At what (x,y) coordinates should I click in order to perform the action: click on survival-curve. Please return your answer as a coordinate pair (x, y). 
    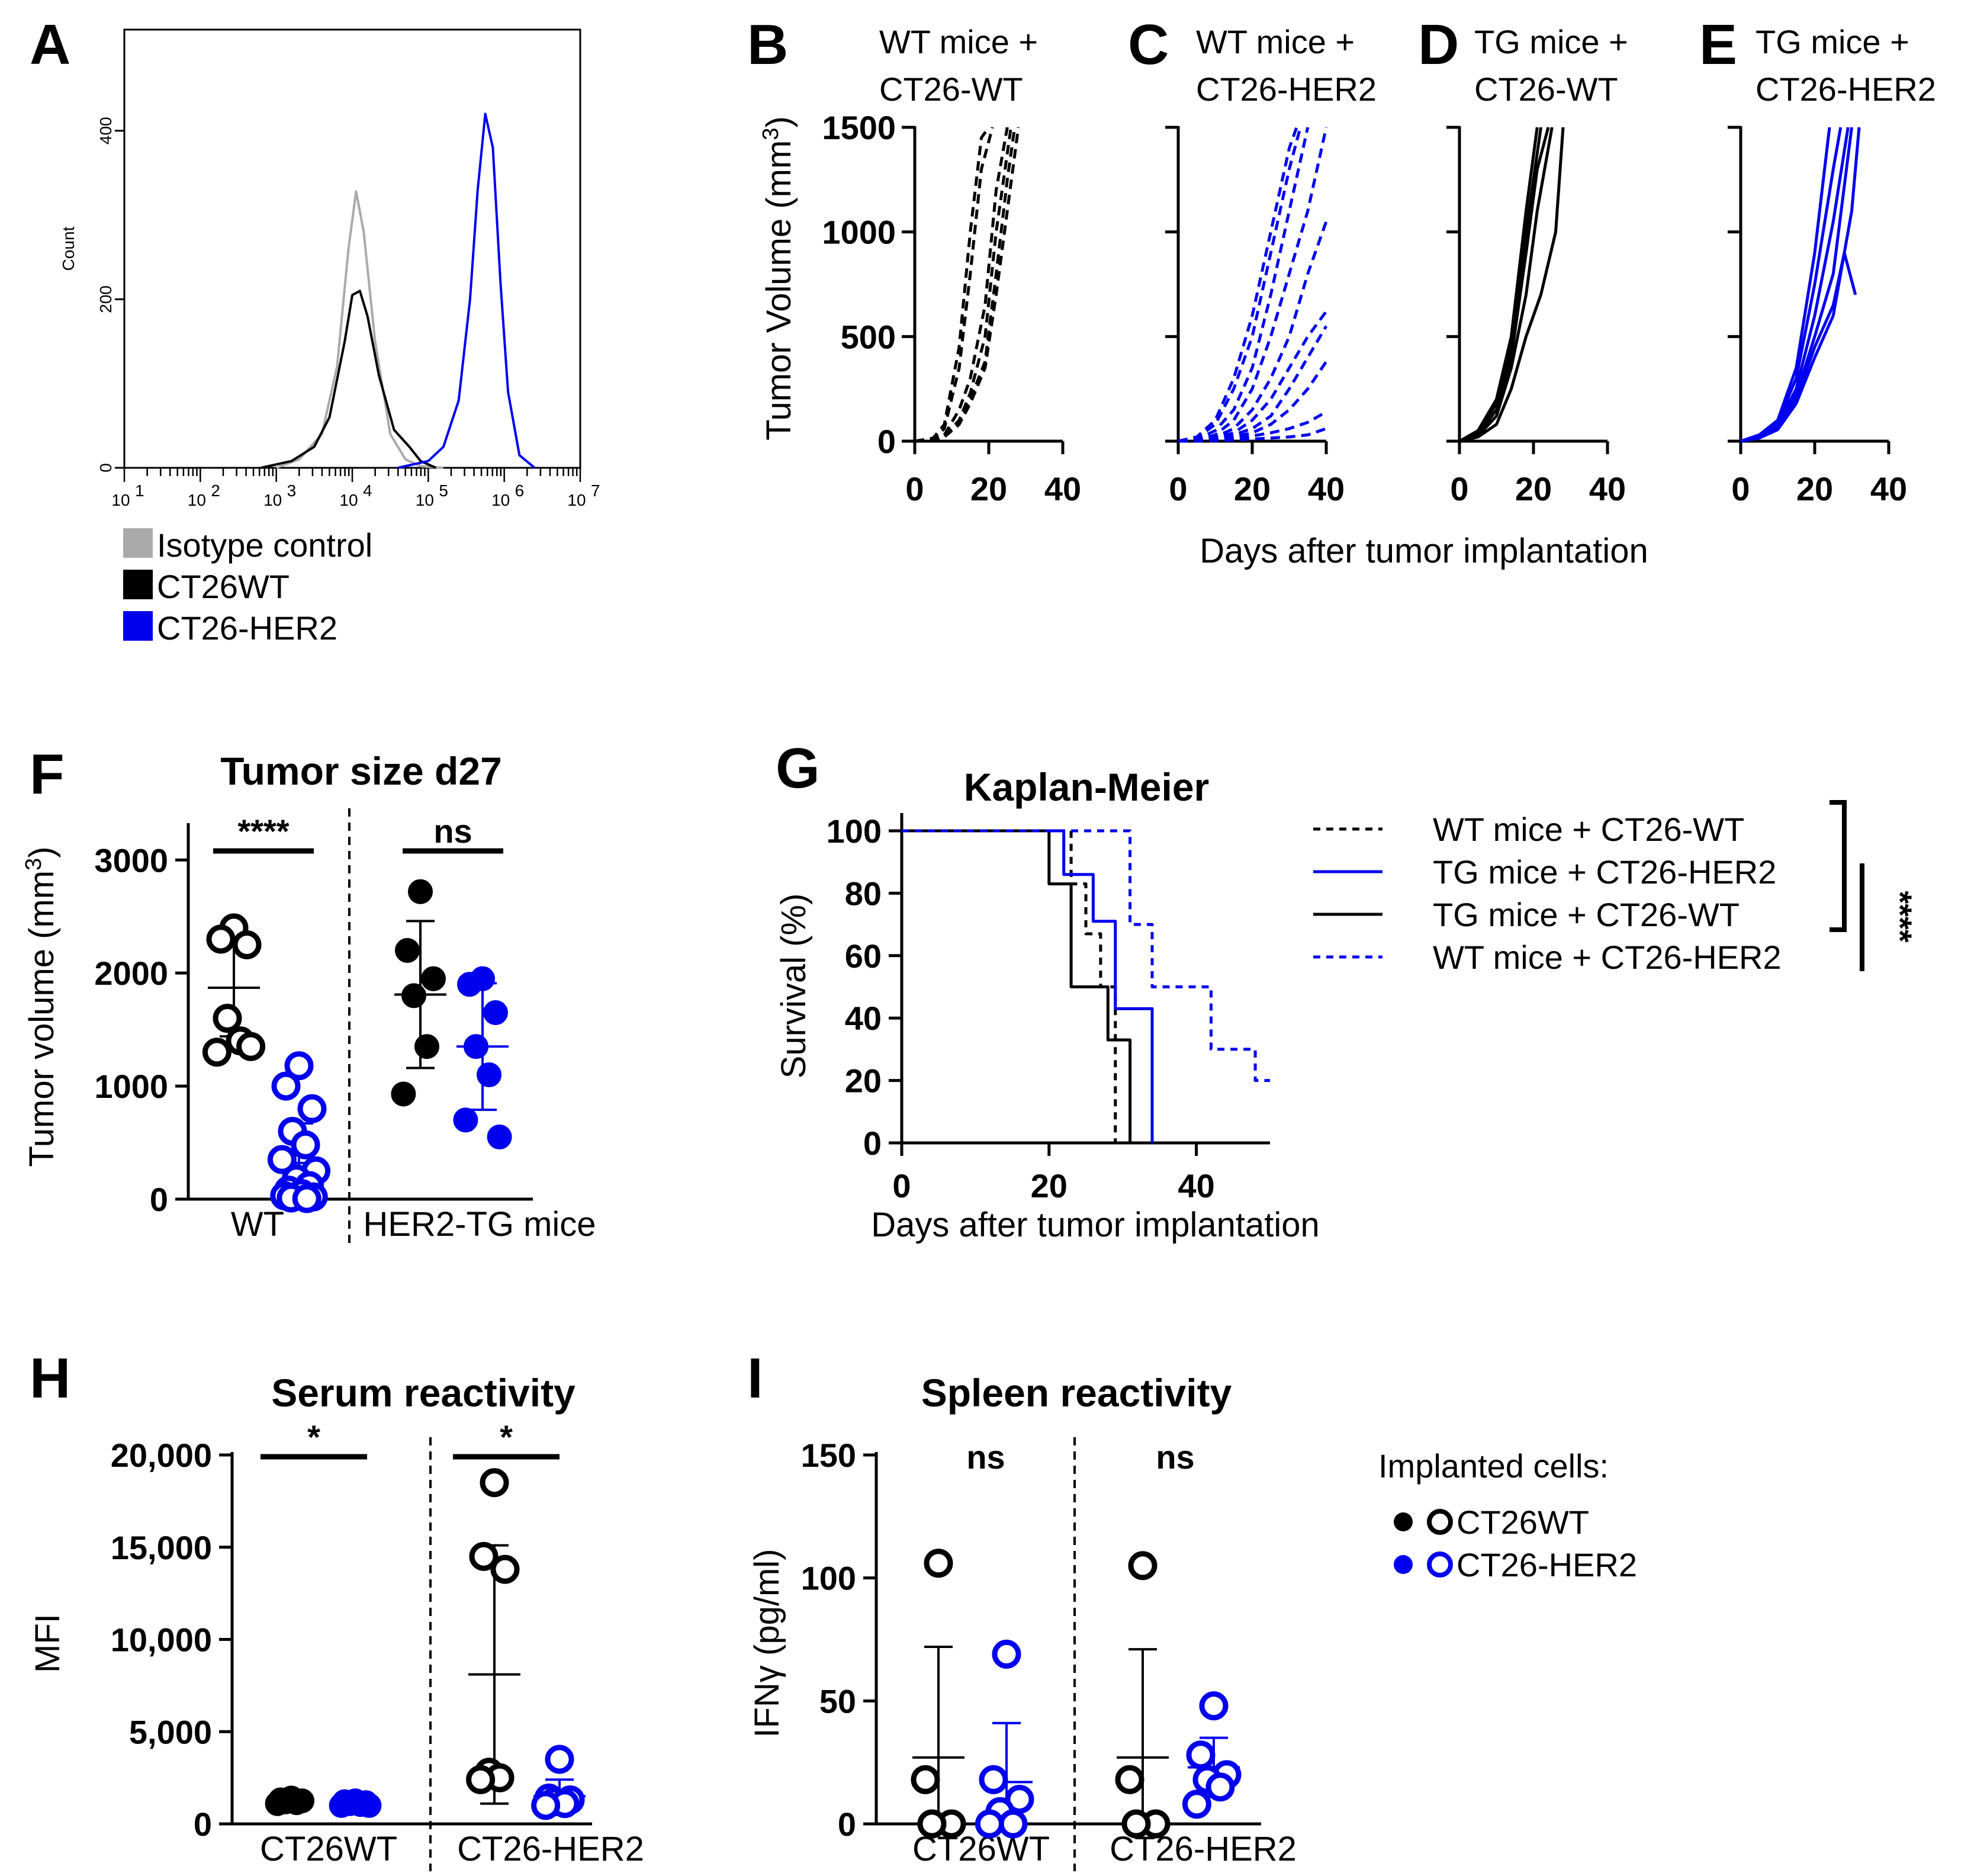
    Looking at the image, I should click on (1086, 955).